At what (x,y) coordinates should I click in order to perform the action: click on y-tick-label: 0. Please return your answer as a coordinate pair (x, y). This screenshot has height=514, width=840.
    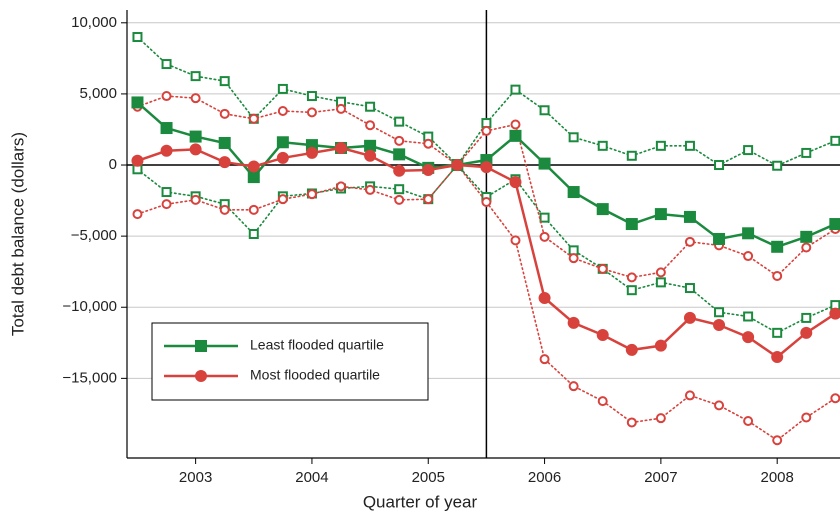
    Looking at the image, I should click on (113, 164).